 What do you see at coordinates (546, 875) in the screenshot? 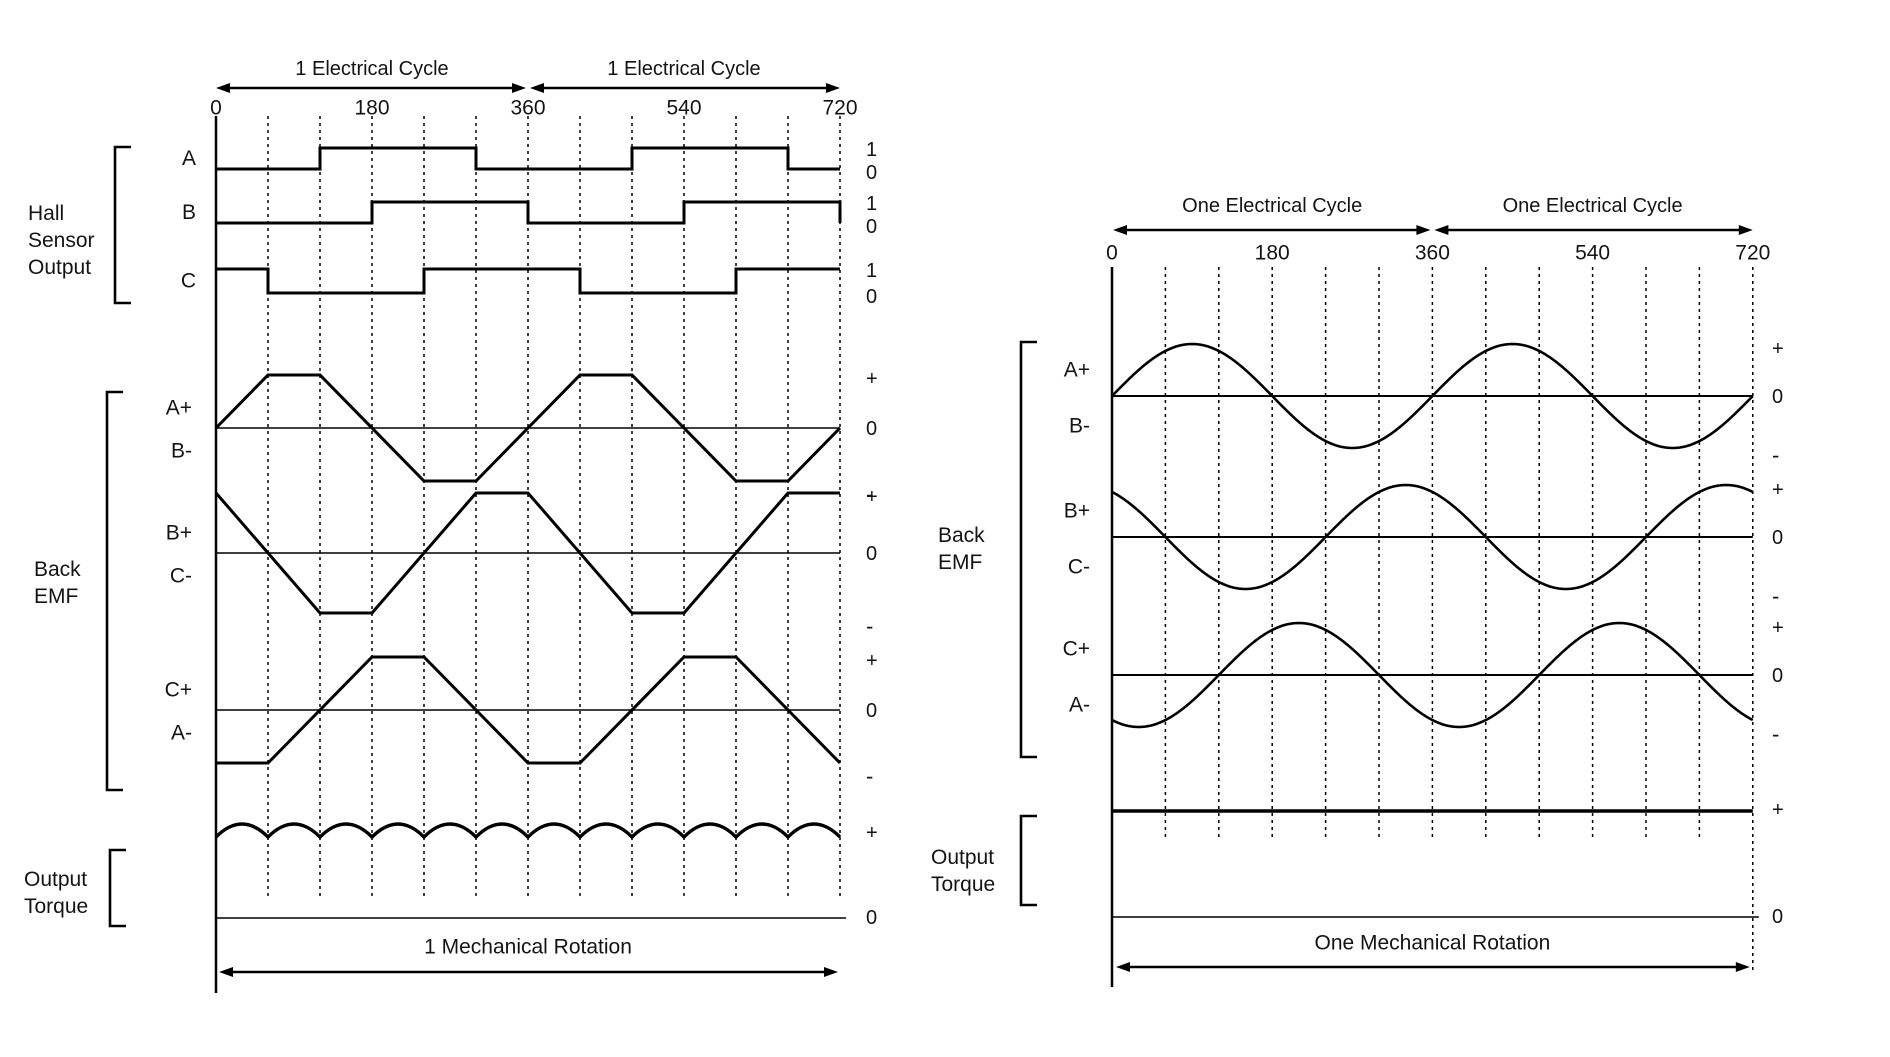
I see `left-output-torque: +0` at bounding box center [546, 875].